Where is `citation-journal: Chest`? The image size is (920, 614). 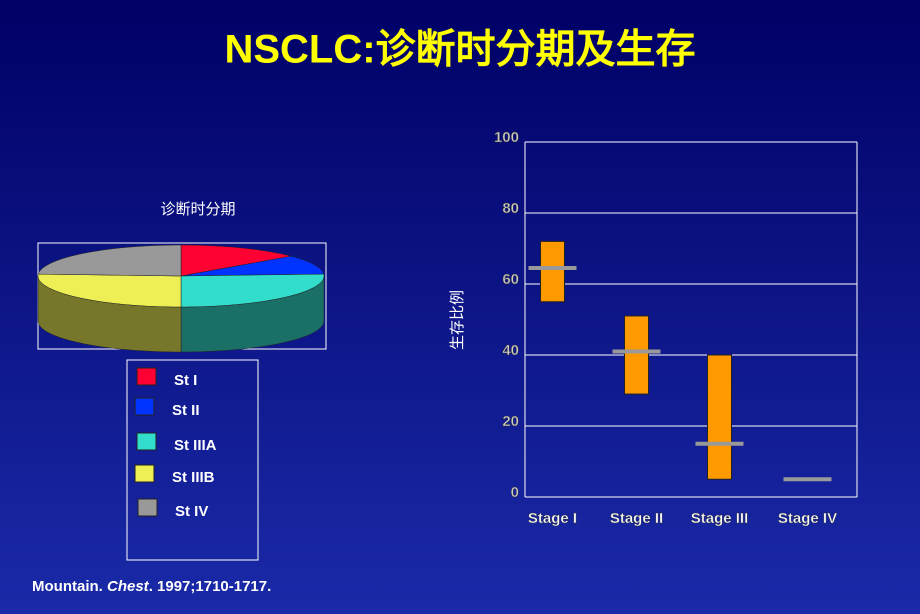
citation-journal: Chest is located at coordinates (128, 586).